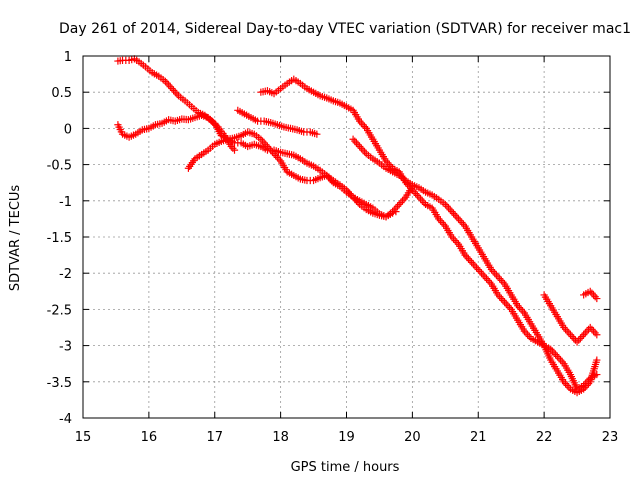 The height and width of the screenshot is (480, 640). I want to click on x-tick-label: 16, so click(149, 437).